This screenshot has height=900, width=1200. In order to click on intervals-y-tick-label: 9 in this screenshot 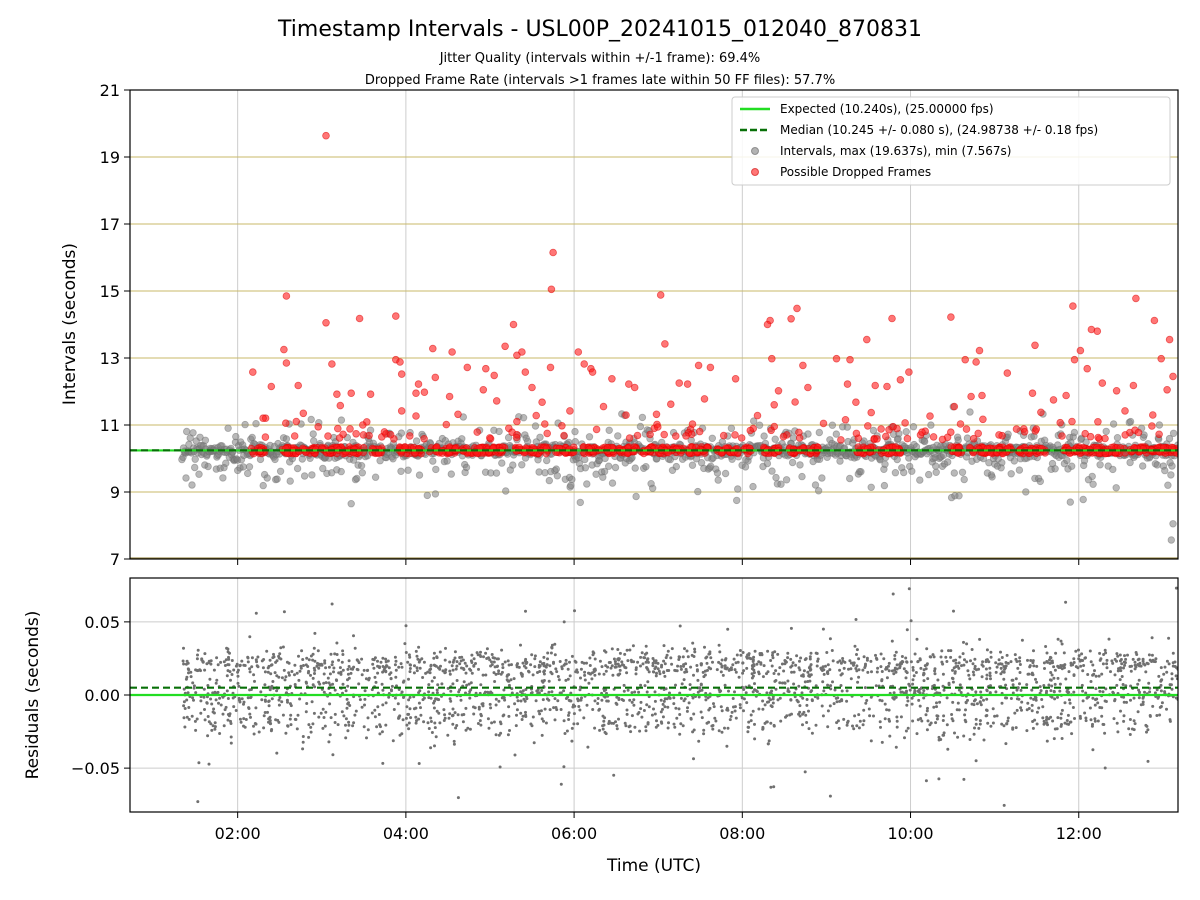, I will do `click(115, 492)`.